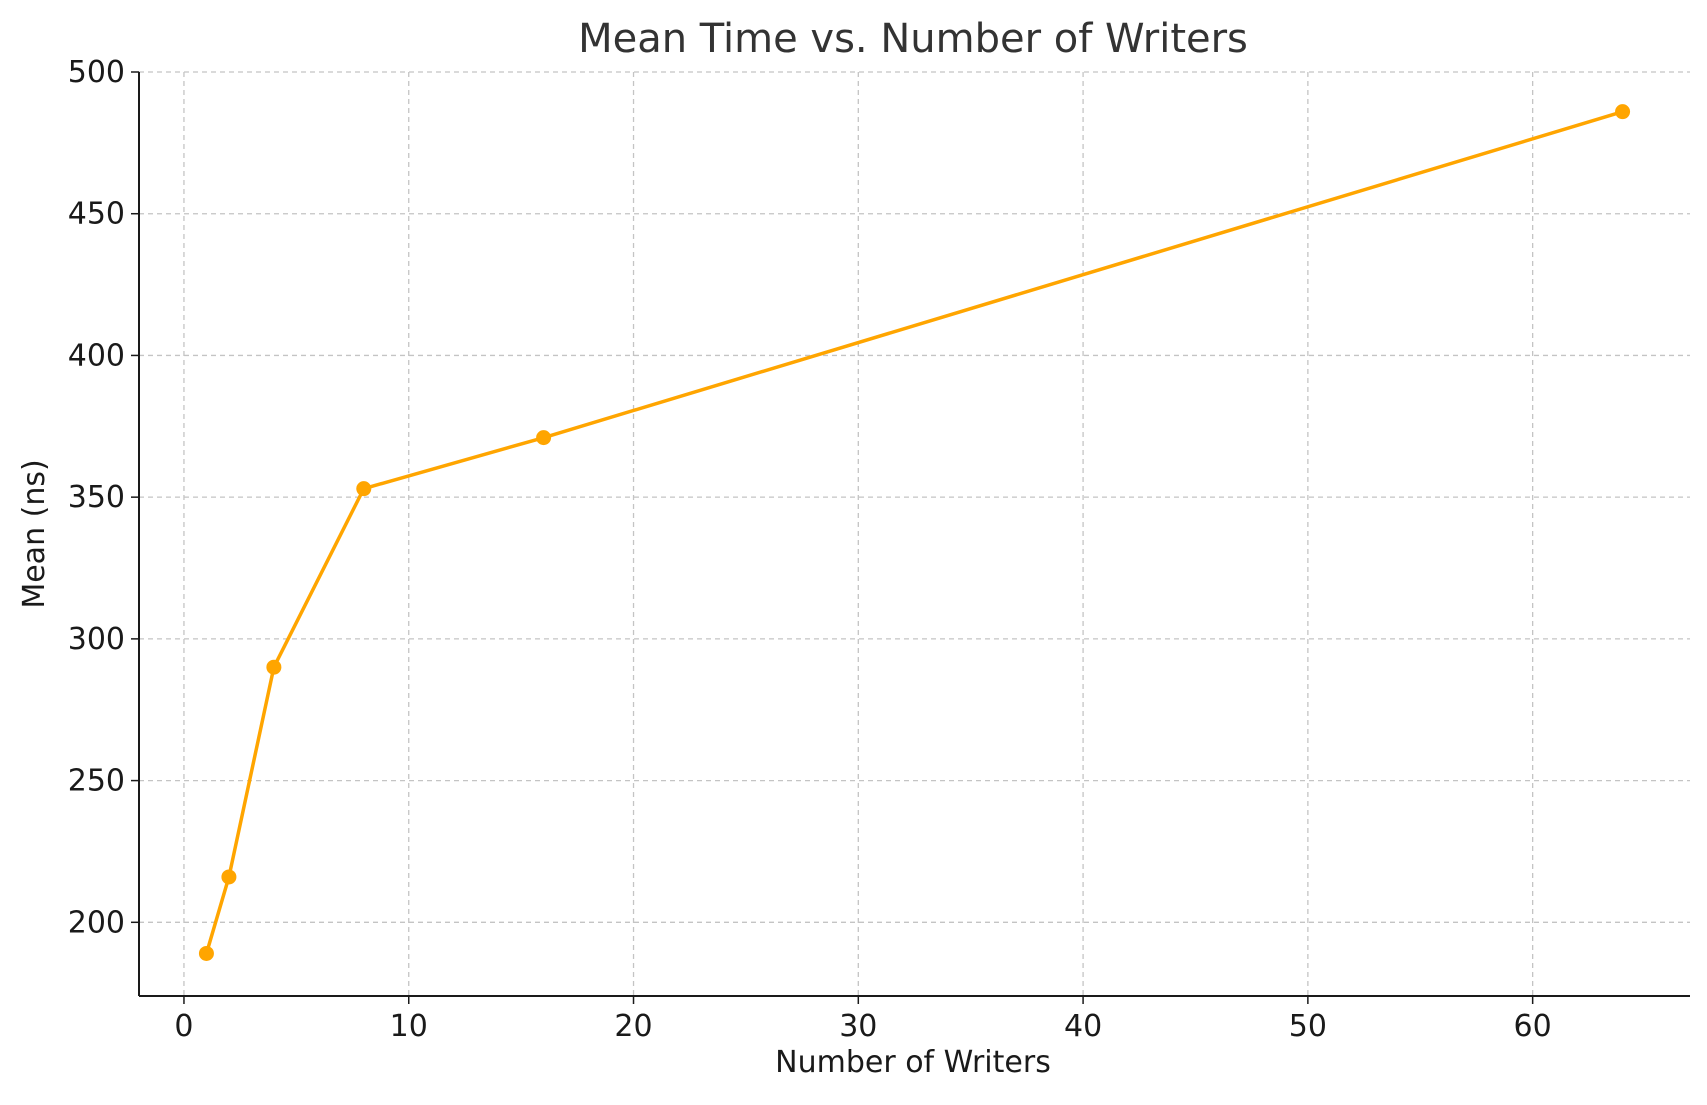  Describe the element at coordinates (858, 1026) in the screenshot. I see `x-tick-label: 30` at that location.